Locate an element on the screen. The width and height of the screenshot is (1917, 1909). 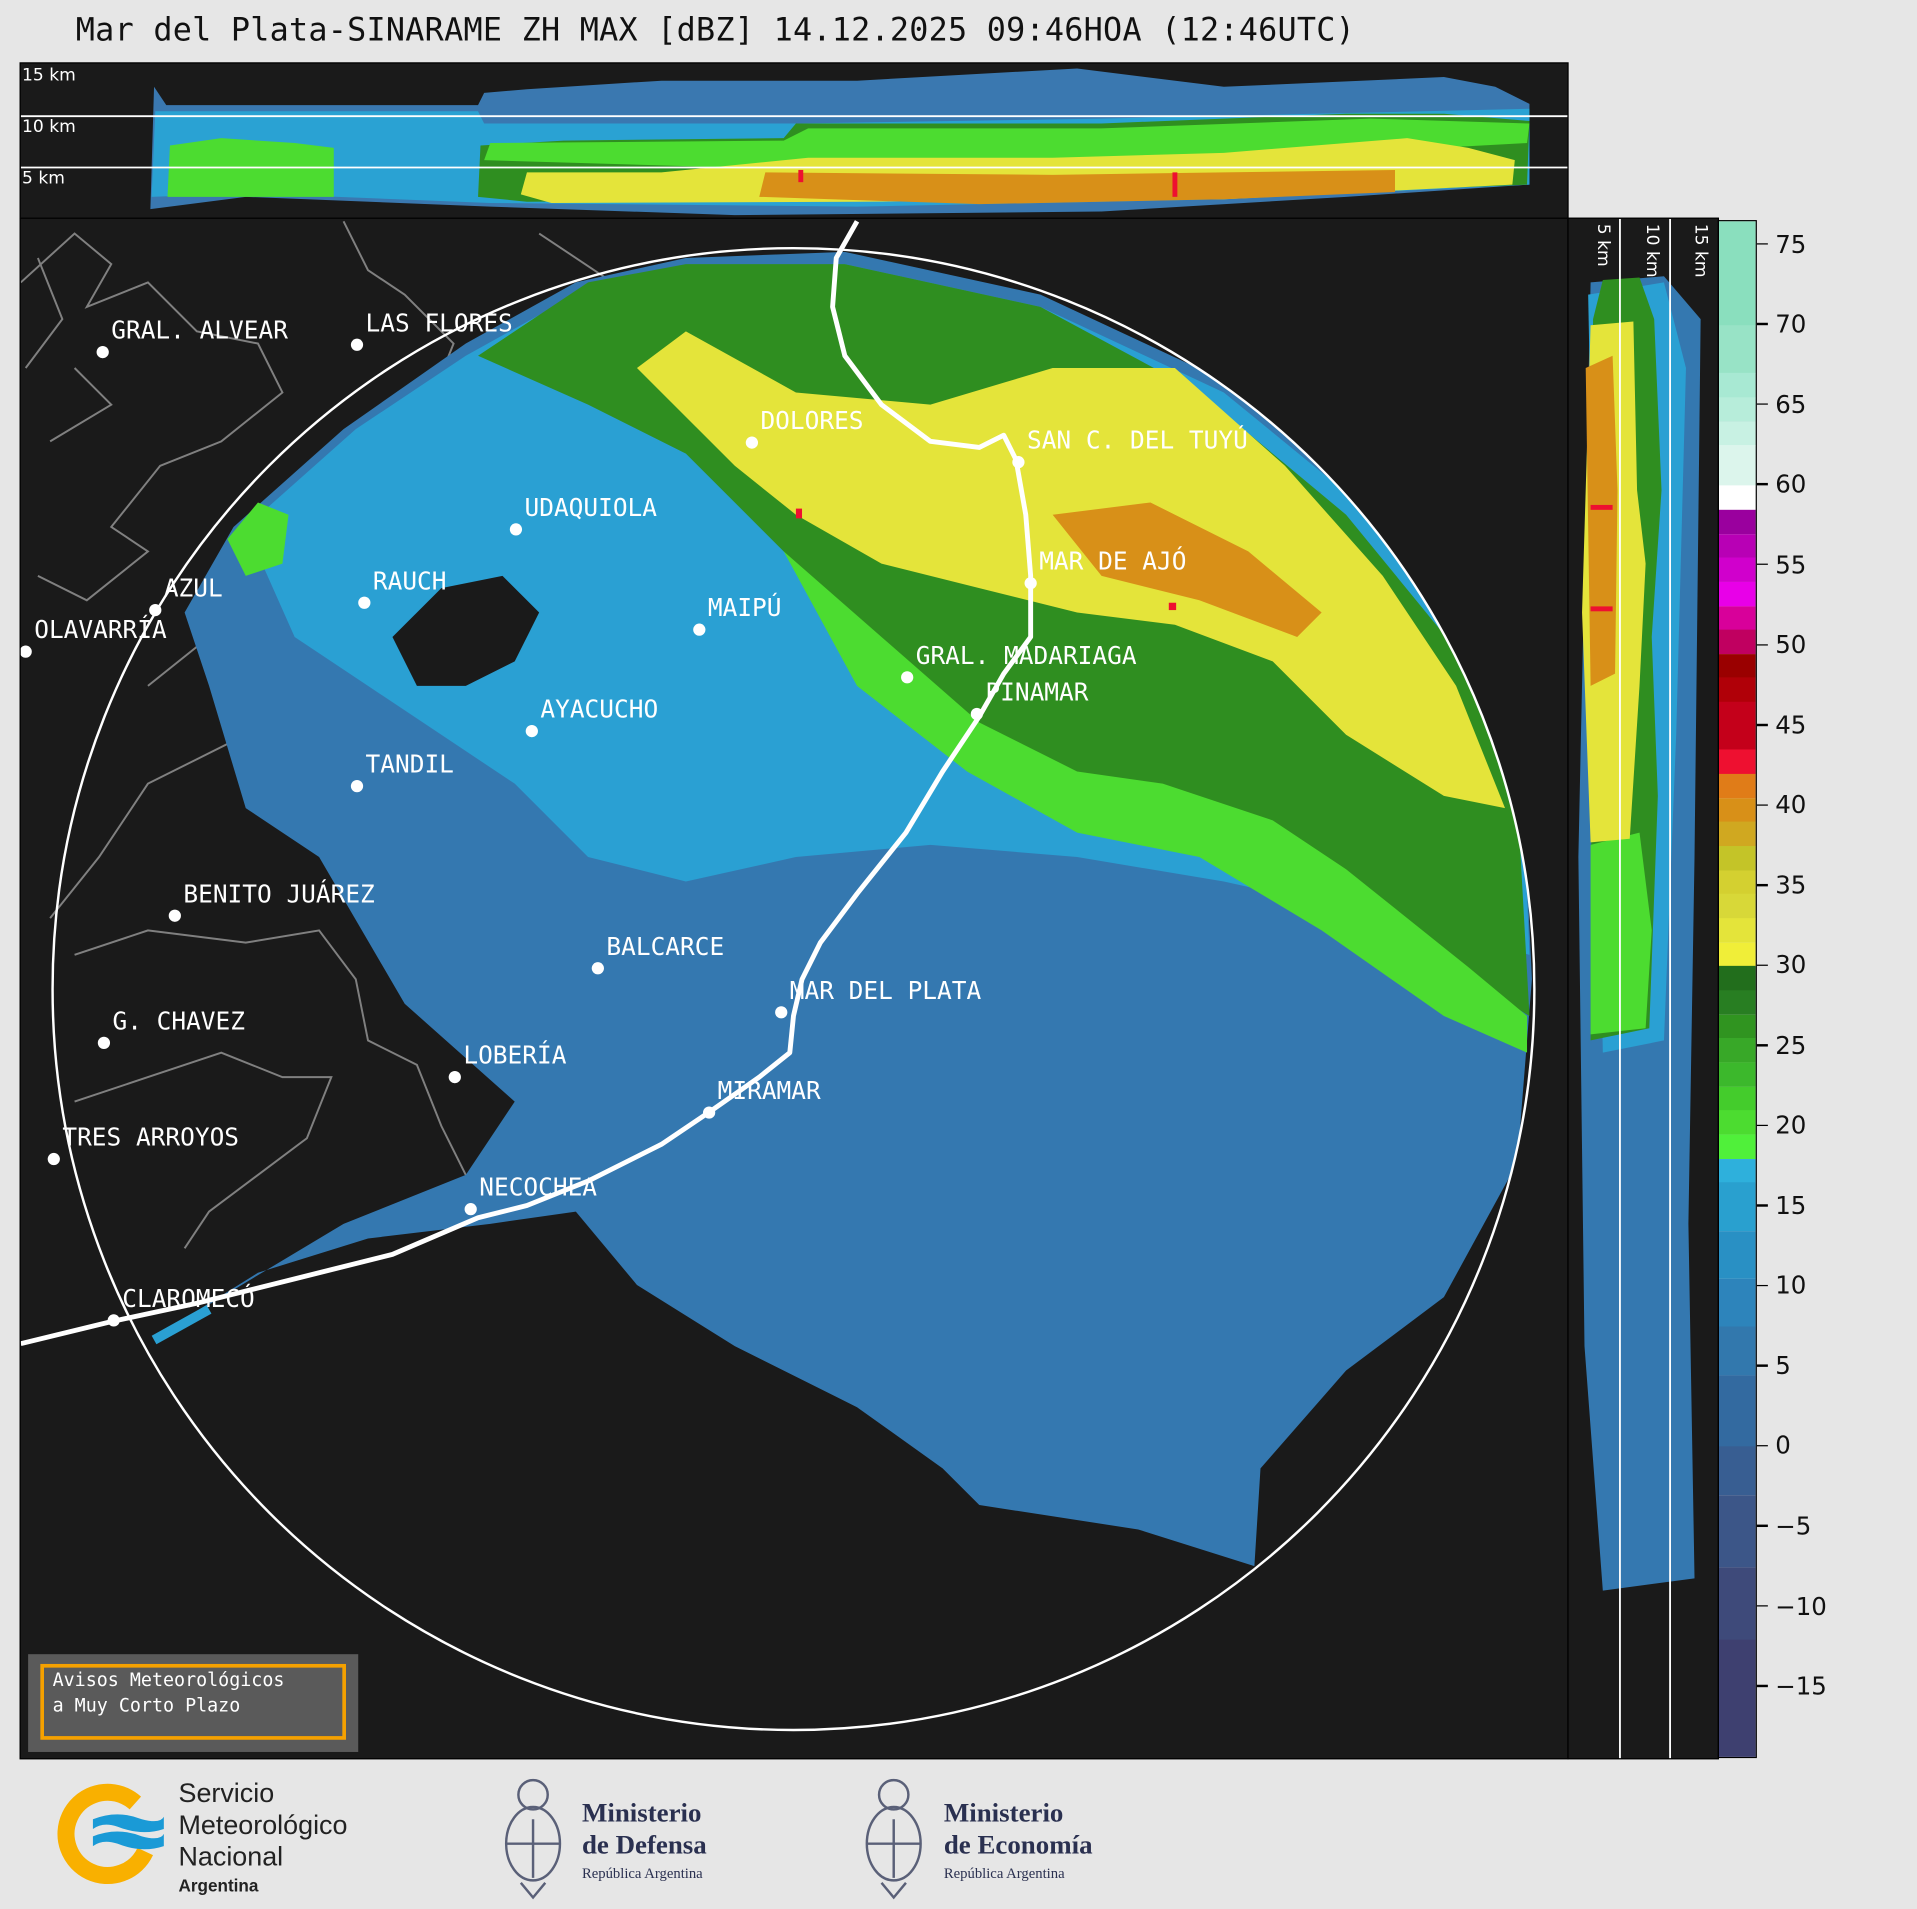
economia-text-2: de Economía is located at coordinates (1018, 1844).